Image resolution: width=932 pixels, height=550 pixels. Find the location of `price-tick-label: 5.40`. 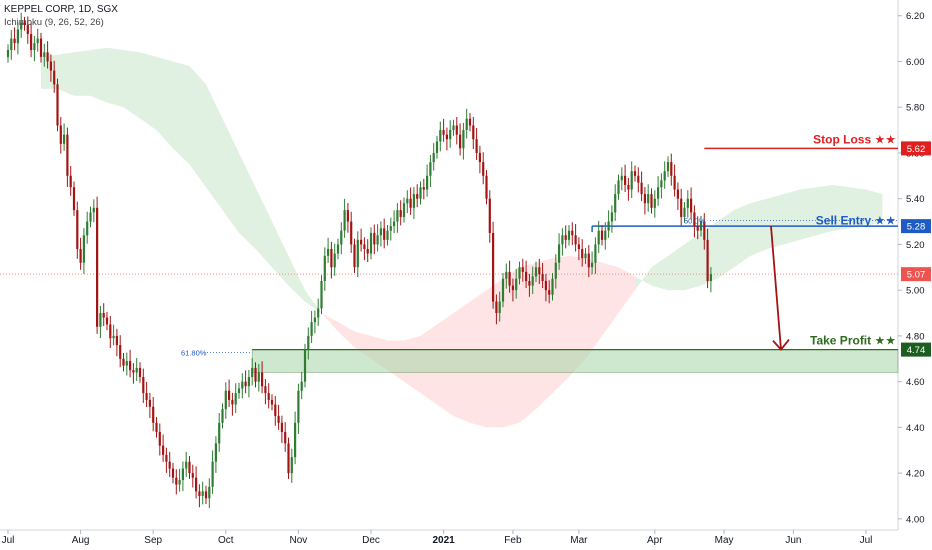

price-tick-label: 5.40 is located at coordinates (915, 199).